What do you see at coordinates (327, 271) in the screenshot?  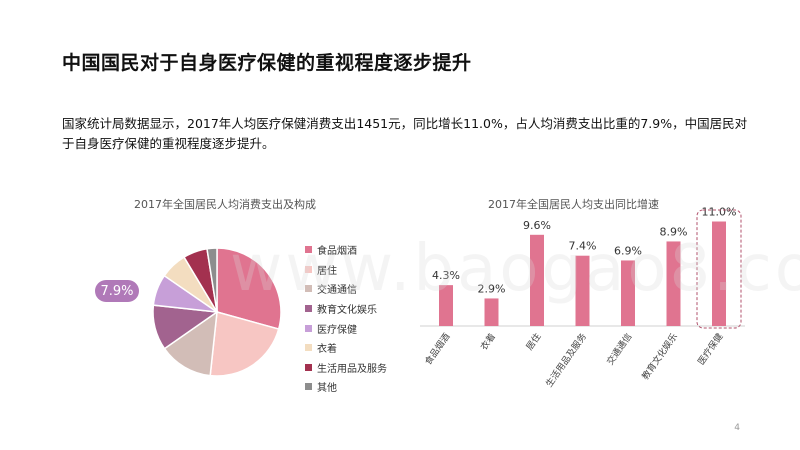 I see `legend-label: 居住` at bounding box center [327, 271].